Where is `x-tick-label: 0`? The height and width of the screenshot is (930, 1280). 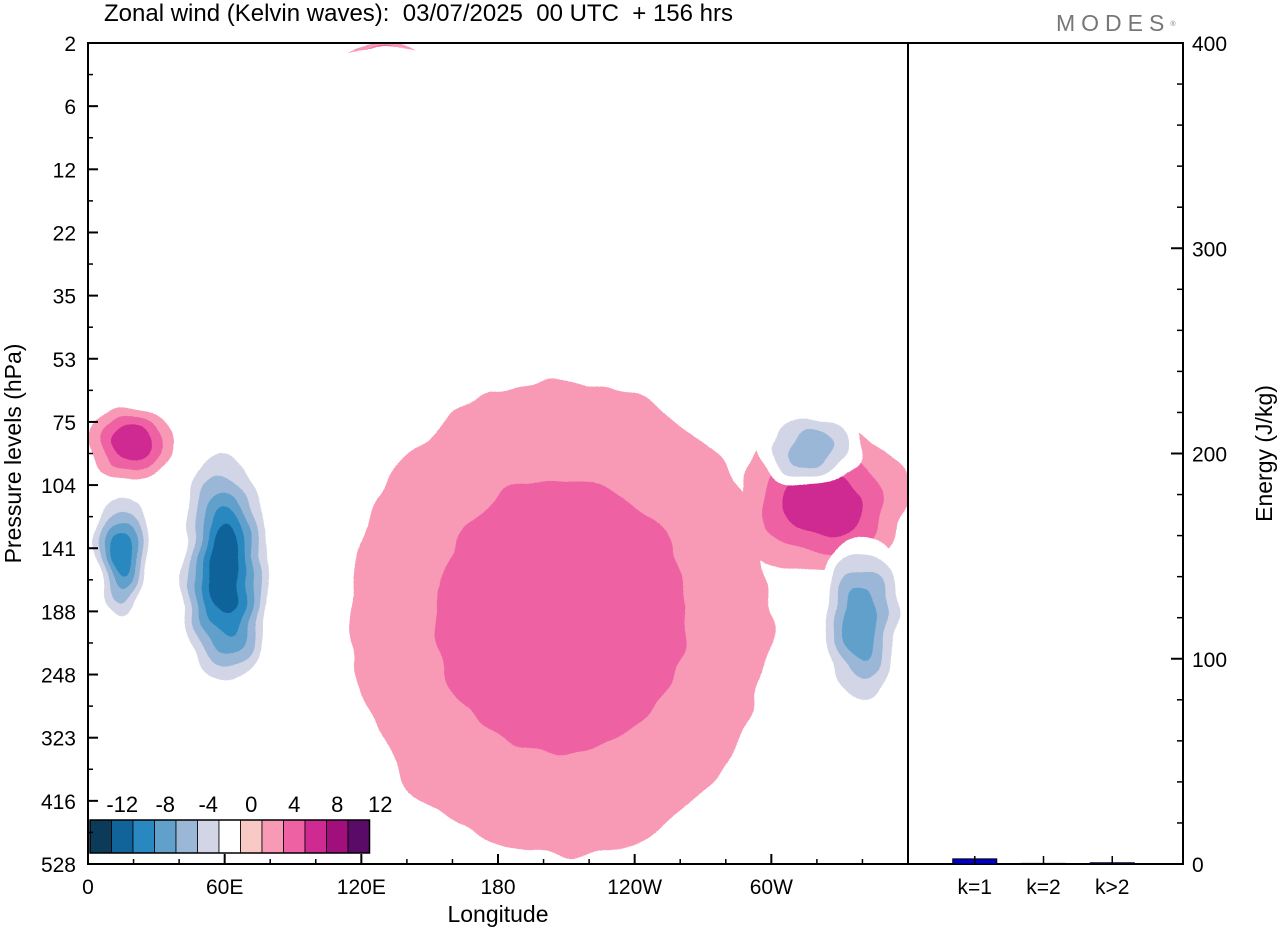 x-tick-label: 0 is located at coordinates (88, 887).